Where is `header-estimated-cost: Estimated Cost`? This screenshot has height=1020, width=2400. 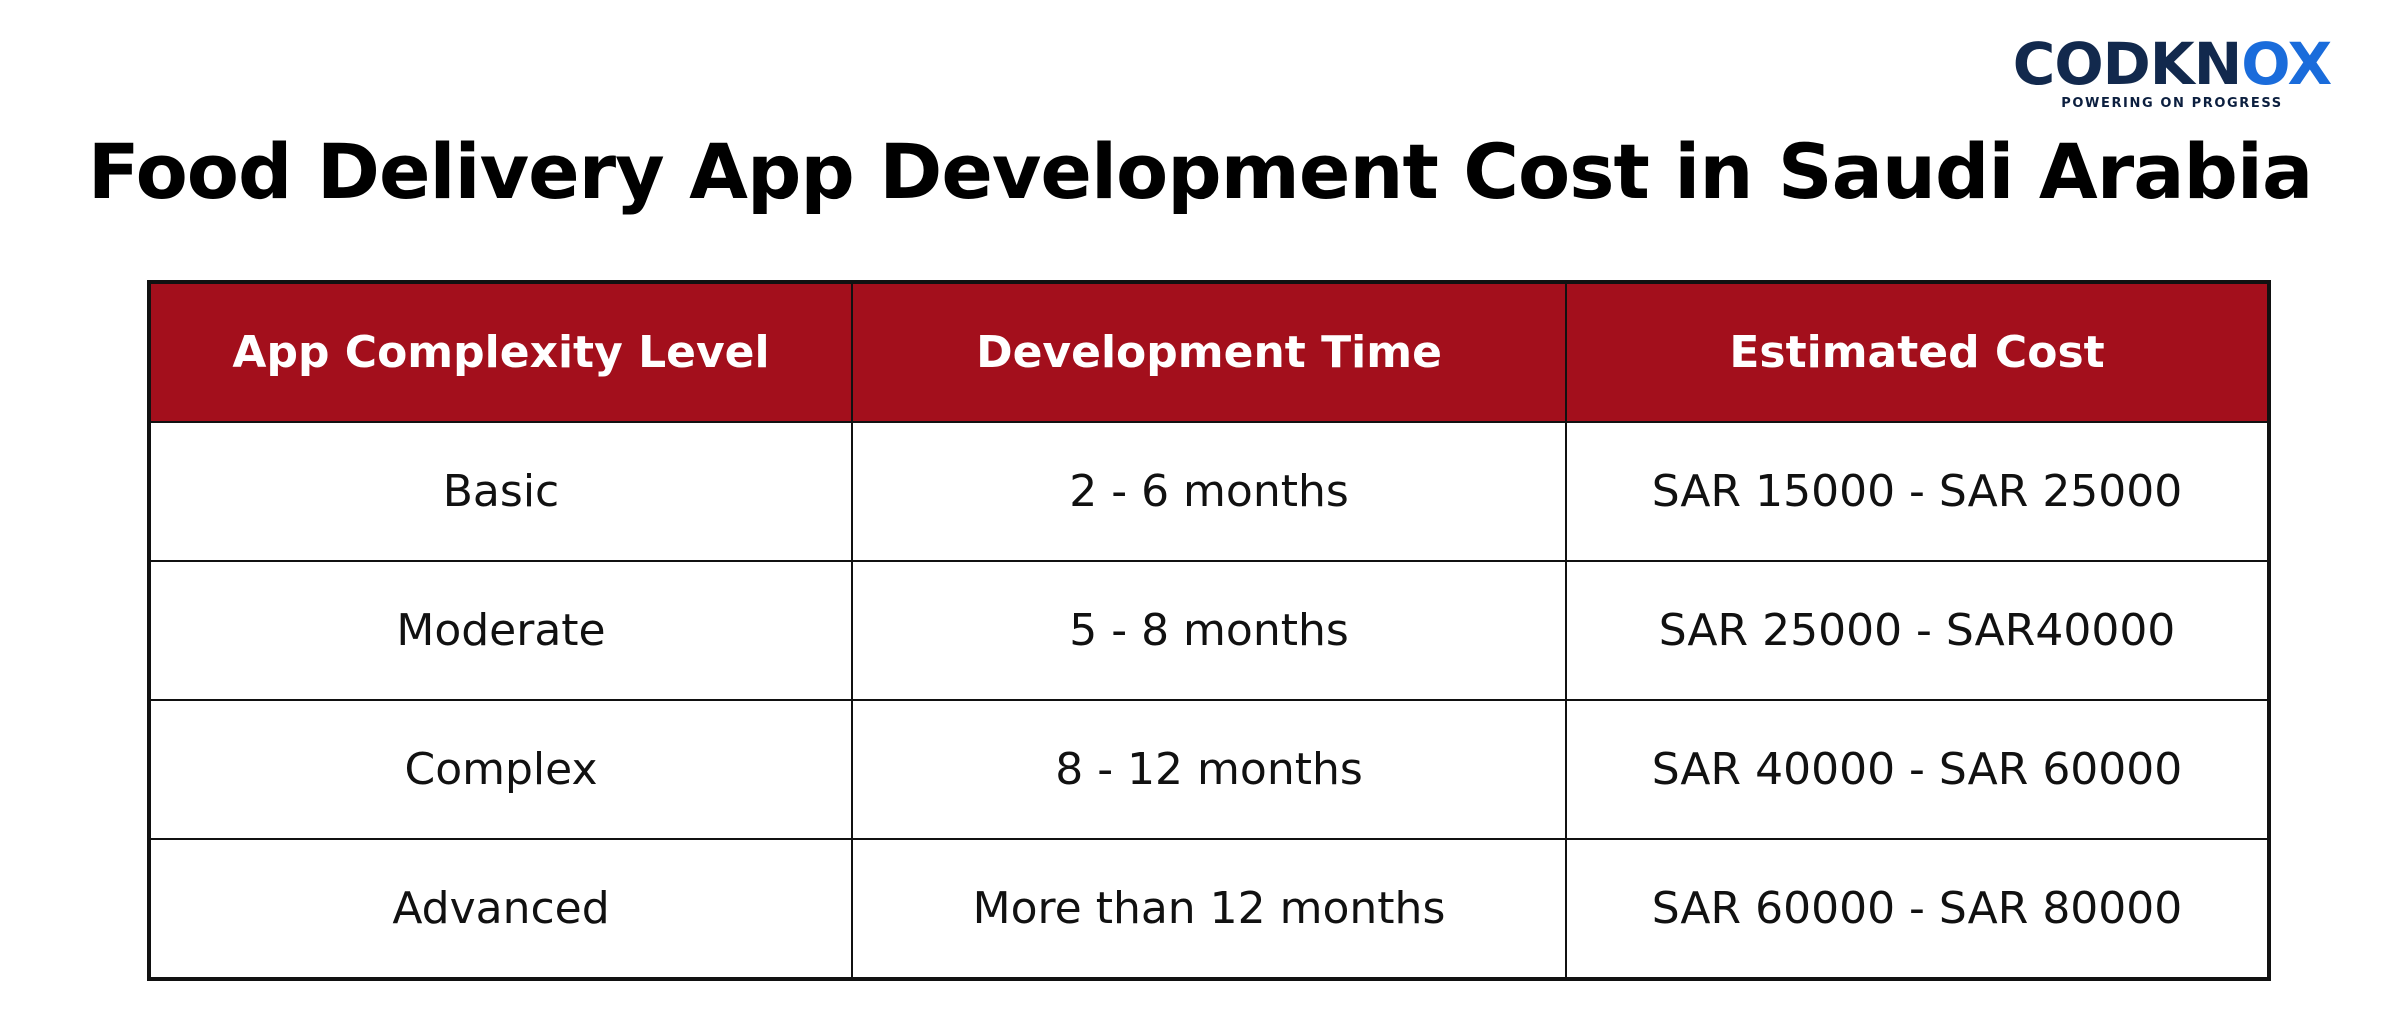
header-estimated-cost: Estimated Cost is located at coordinates (1917, 352).